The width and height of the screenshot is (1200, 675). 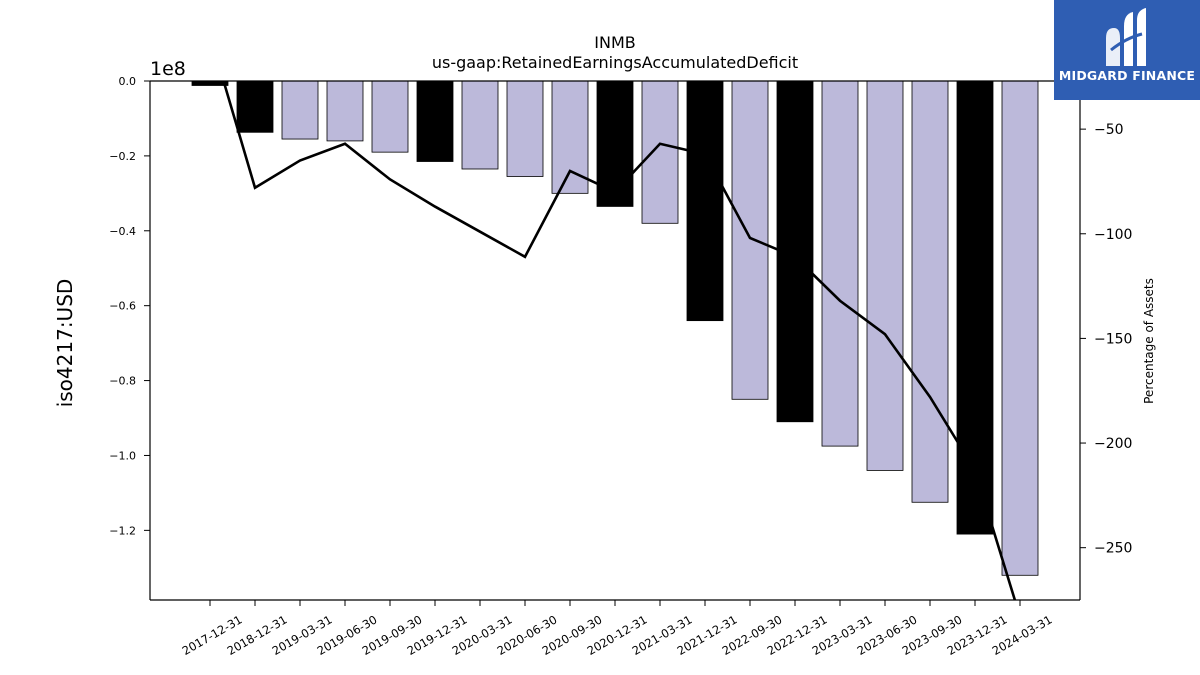 I want to click on y2-tick-label: −250, so click(x=1113, y=549).